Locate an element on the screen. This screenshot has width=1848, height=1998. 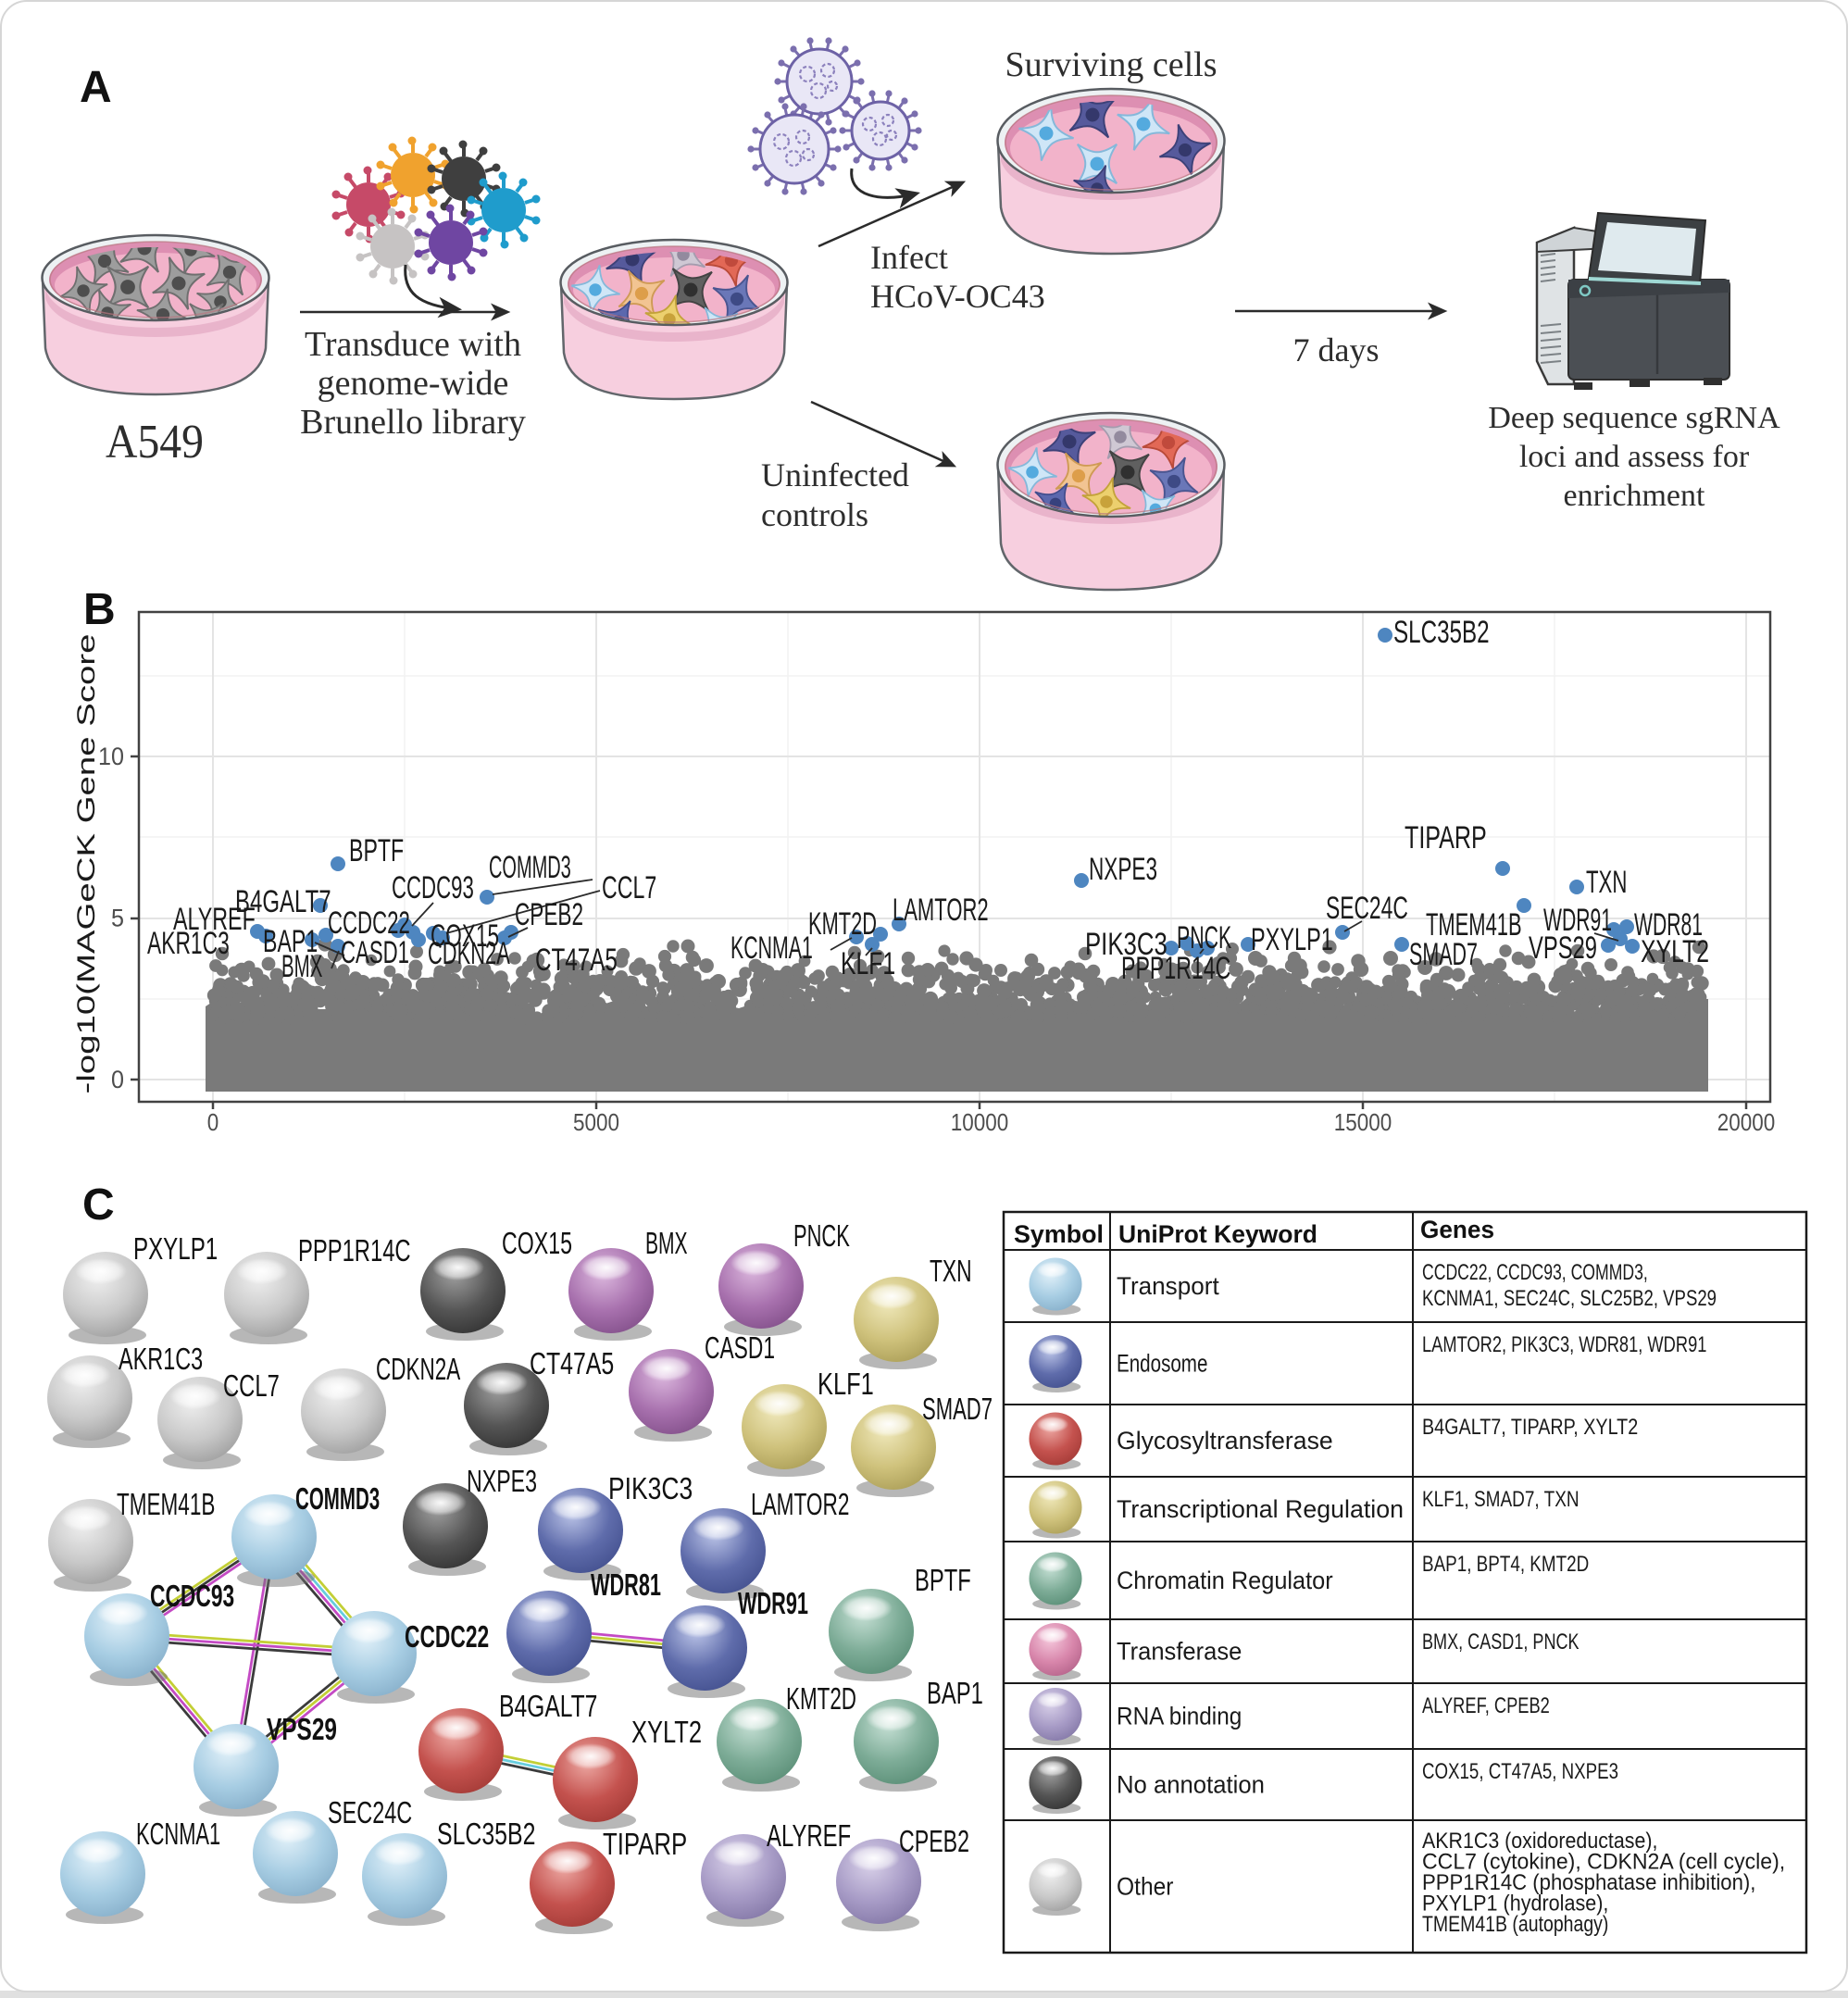
svg-text: ALYREF is located at coordinates (809, 1835).